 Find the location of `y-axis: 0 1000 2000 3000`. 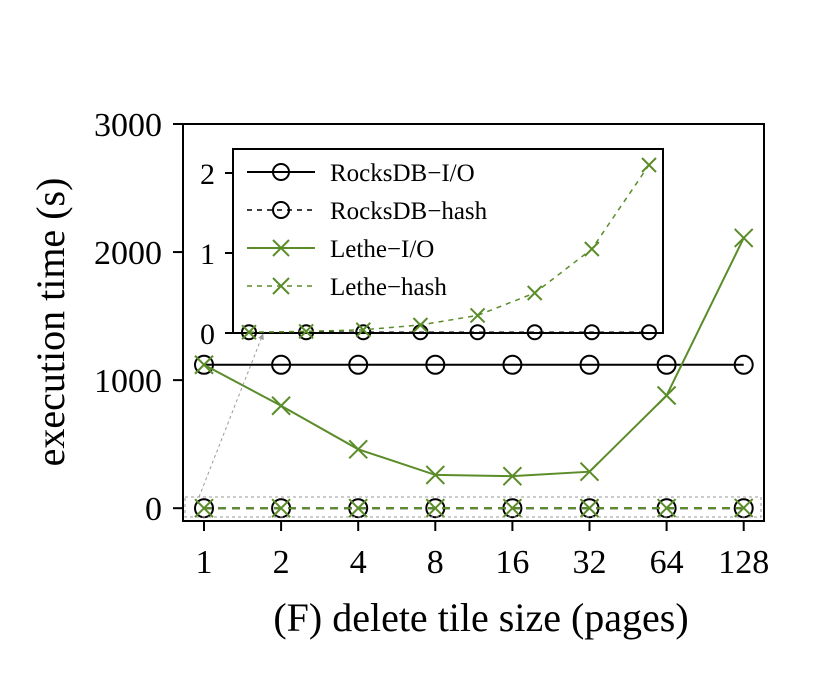

y-axis: 0 1000 2000 3000 is located at coordinates (138, 317).